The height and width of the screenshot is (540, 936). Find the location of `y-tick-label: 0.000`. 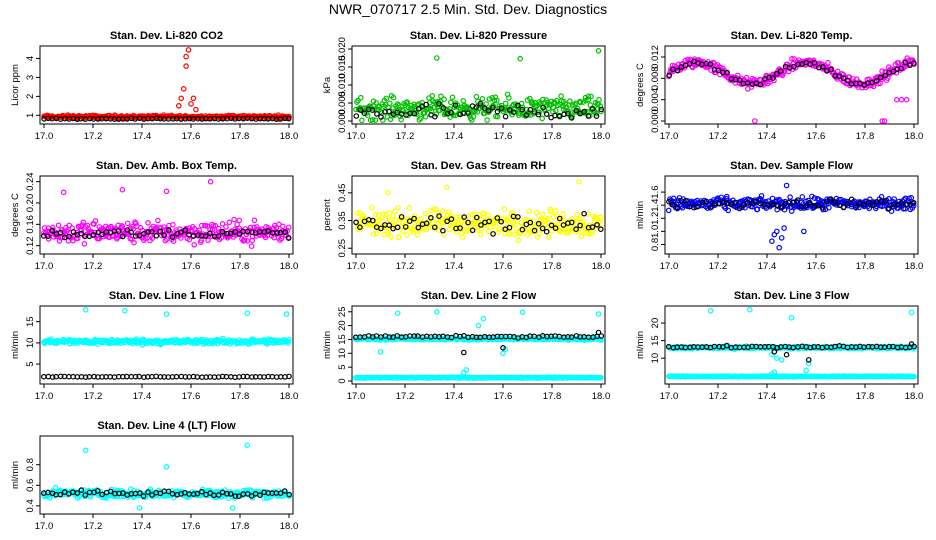

y-tick-label: 0.000 is located at coordinates (342, 121).